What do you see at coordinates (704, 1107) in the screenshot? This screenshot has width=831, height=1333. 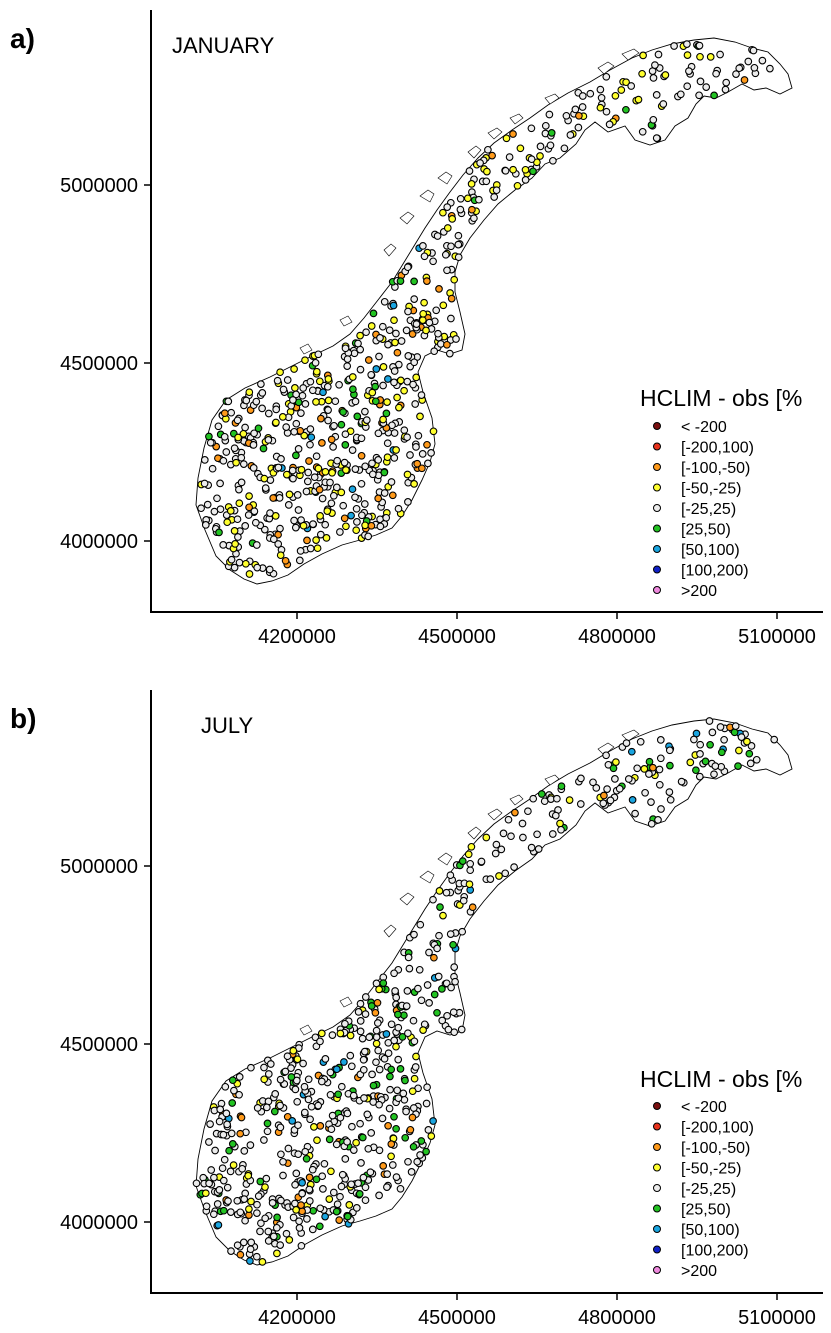 I see `legend-label: < -200` at bounding box center [704, 1107].